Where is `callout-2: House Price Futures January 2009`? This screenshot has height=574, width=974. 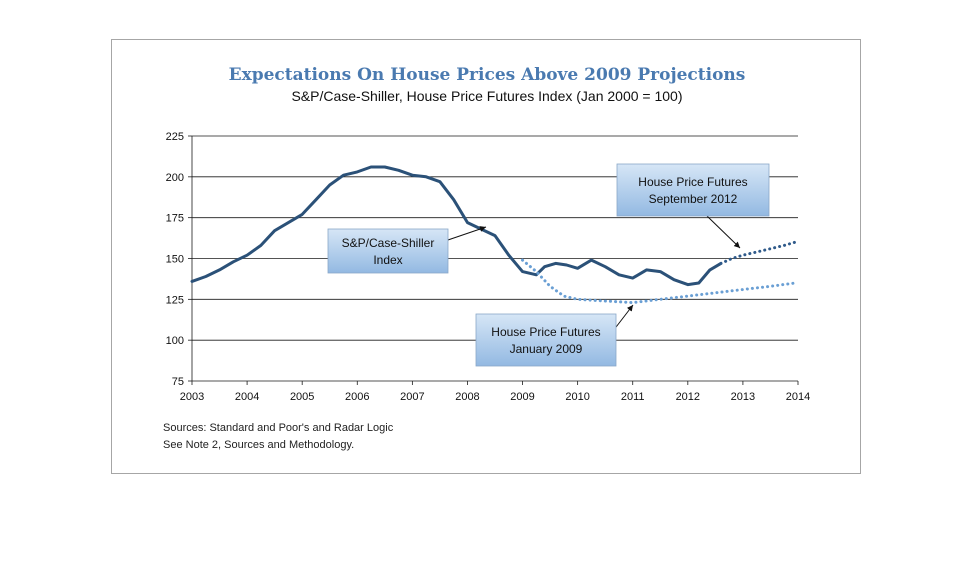 callout-2: House Price Futures January 2009 is located at coordinates (554, 335).